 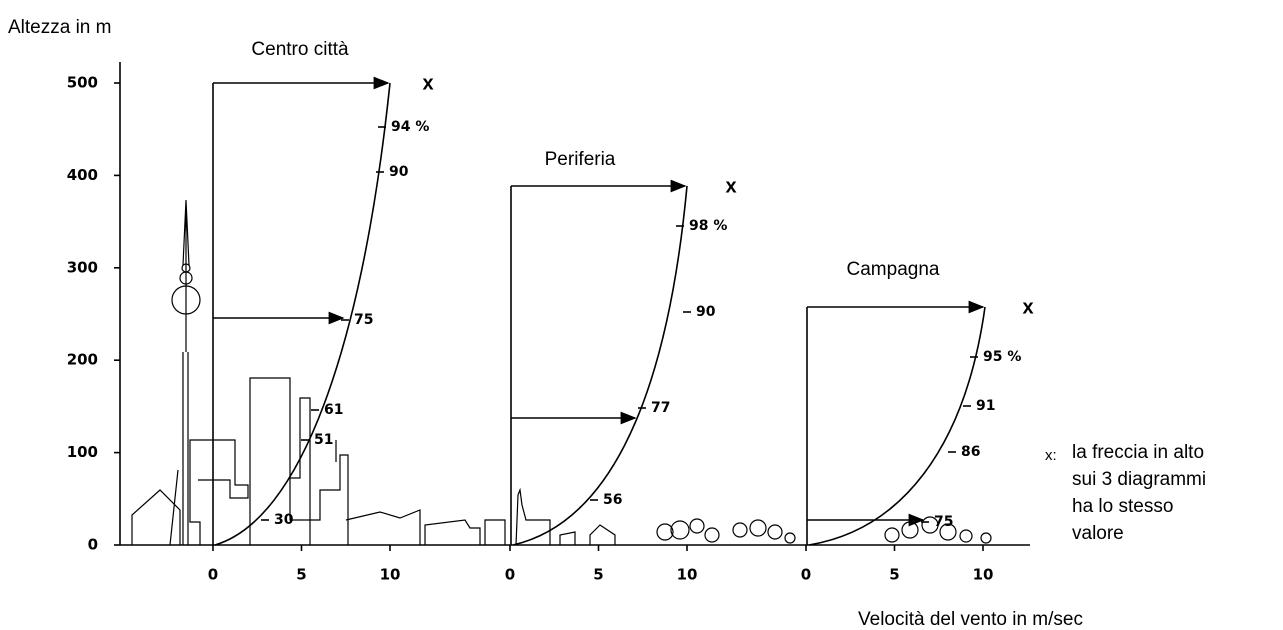 I want to click on panel-title: Campagna, so click(x=893, y=269).